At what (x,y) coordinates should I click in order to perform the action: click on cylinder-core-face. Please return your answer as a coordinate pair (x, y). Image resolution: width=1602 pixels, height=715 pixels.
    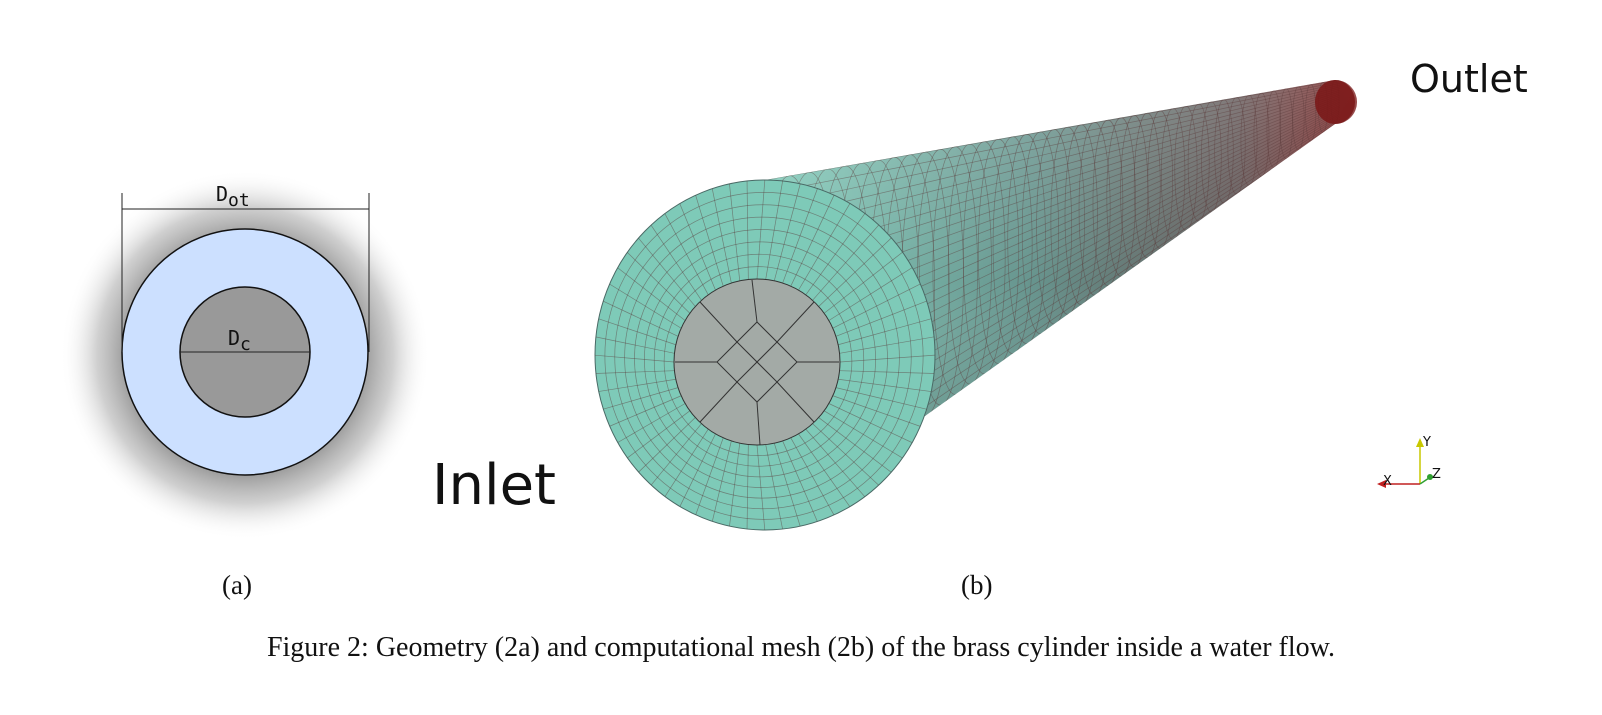
    Looking at the image, I should click on (757, 362).